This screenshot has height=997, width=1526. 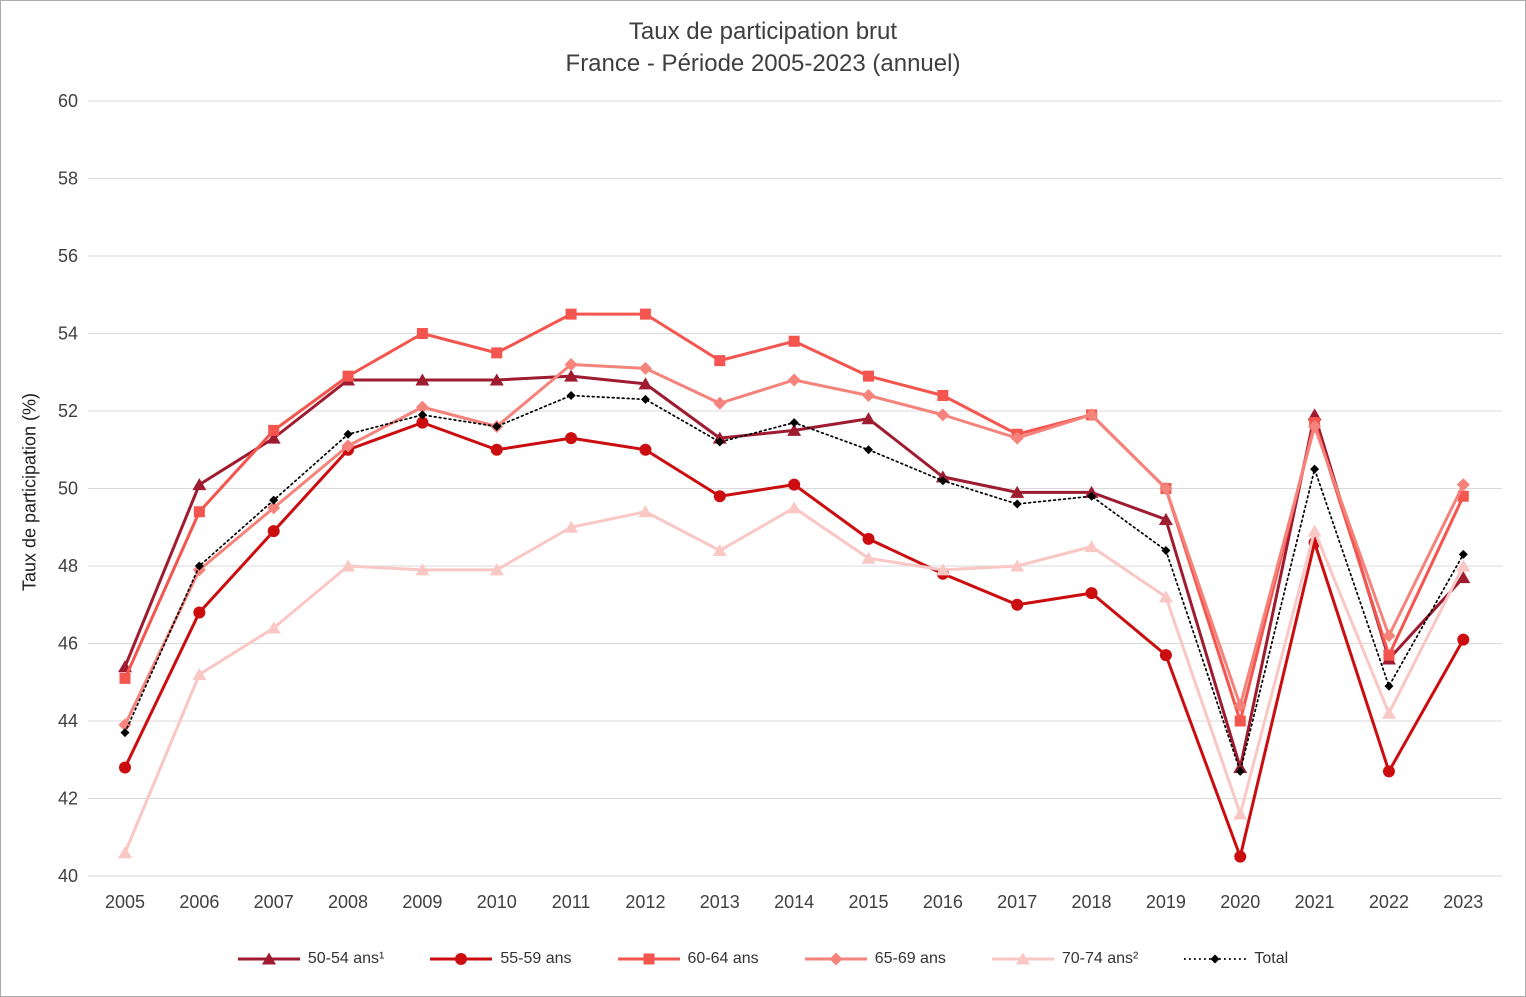 I want to click on legend-item-55-59-ans: 55-59 ans, so click(x=501, y=959).